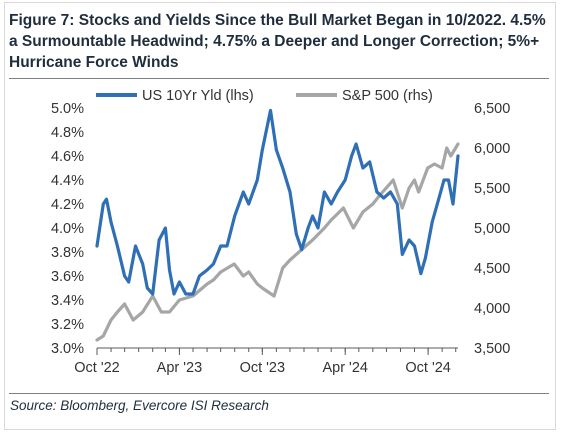  Describe the element at coordinates (264, 96) in the screenshot. I see `legend: US 10Yr Yld (lhs) S&P 500 (rhs)` at that location.